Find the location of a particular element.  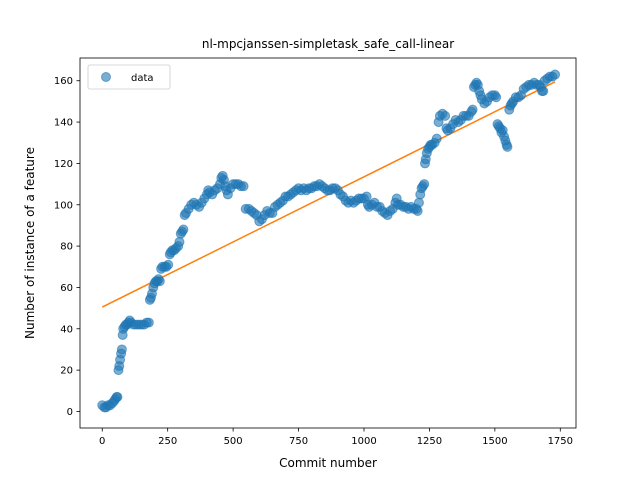

legend-box is located at coordinates (129, 77).